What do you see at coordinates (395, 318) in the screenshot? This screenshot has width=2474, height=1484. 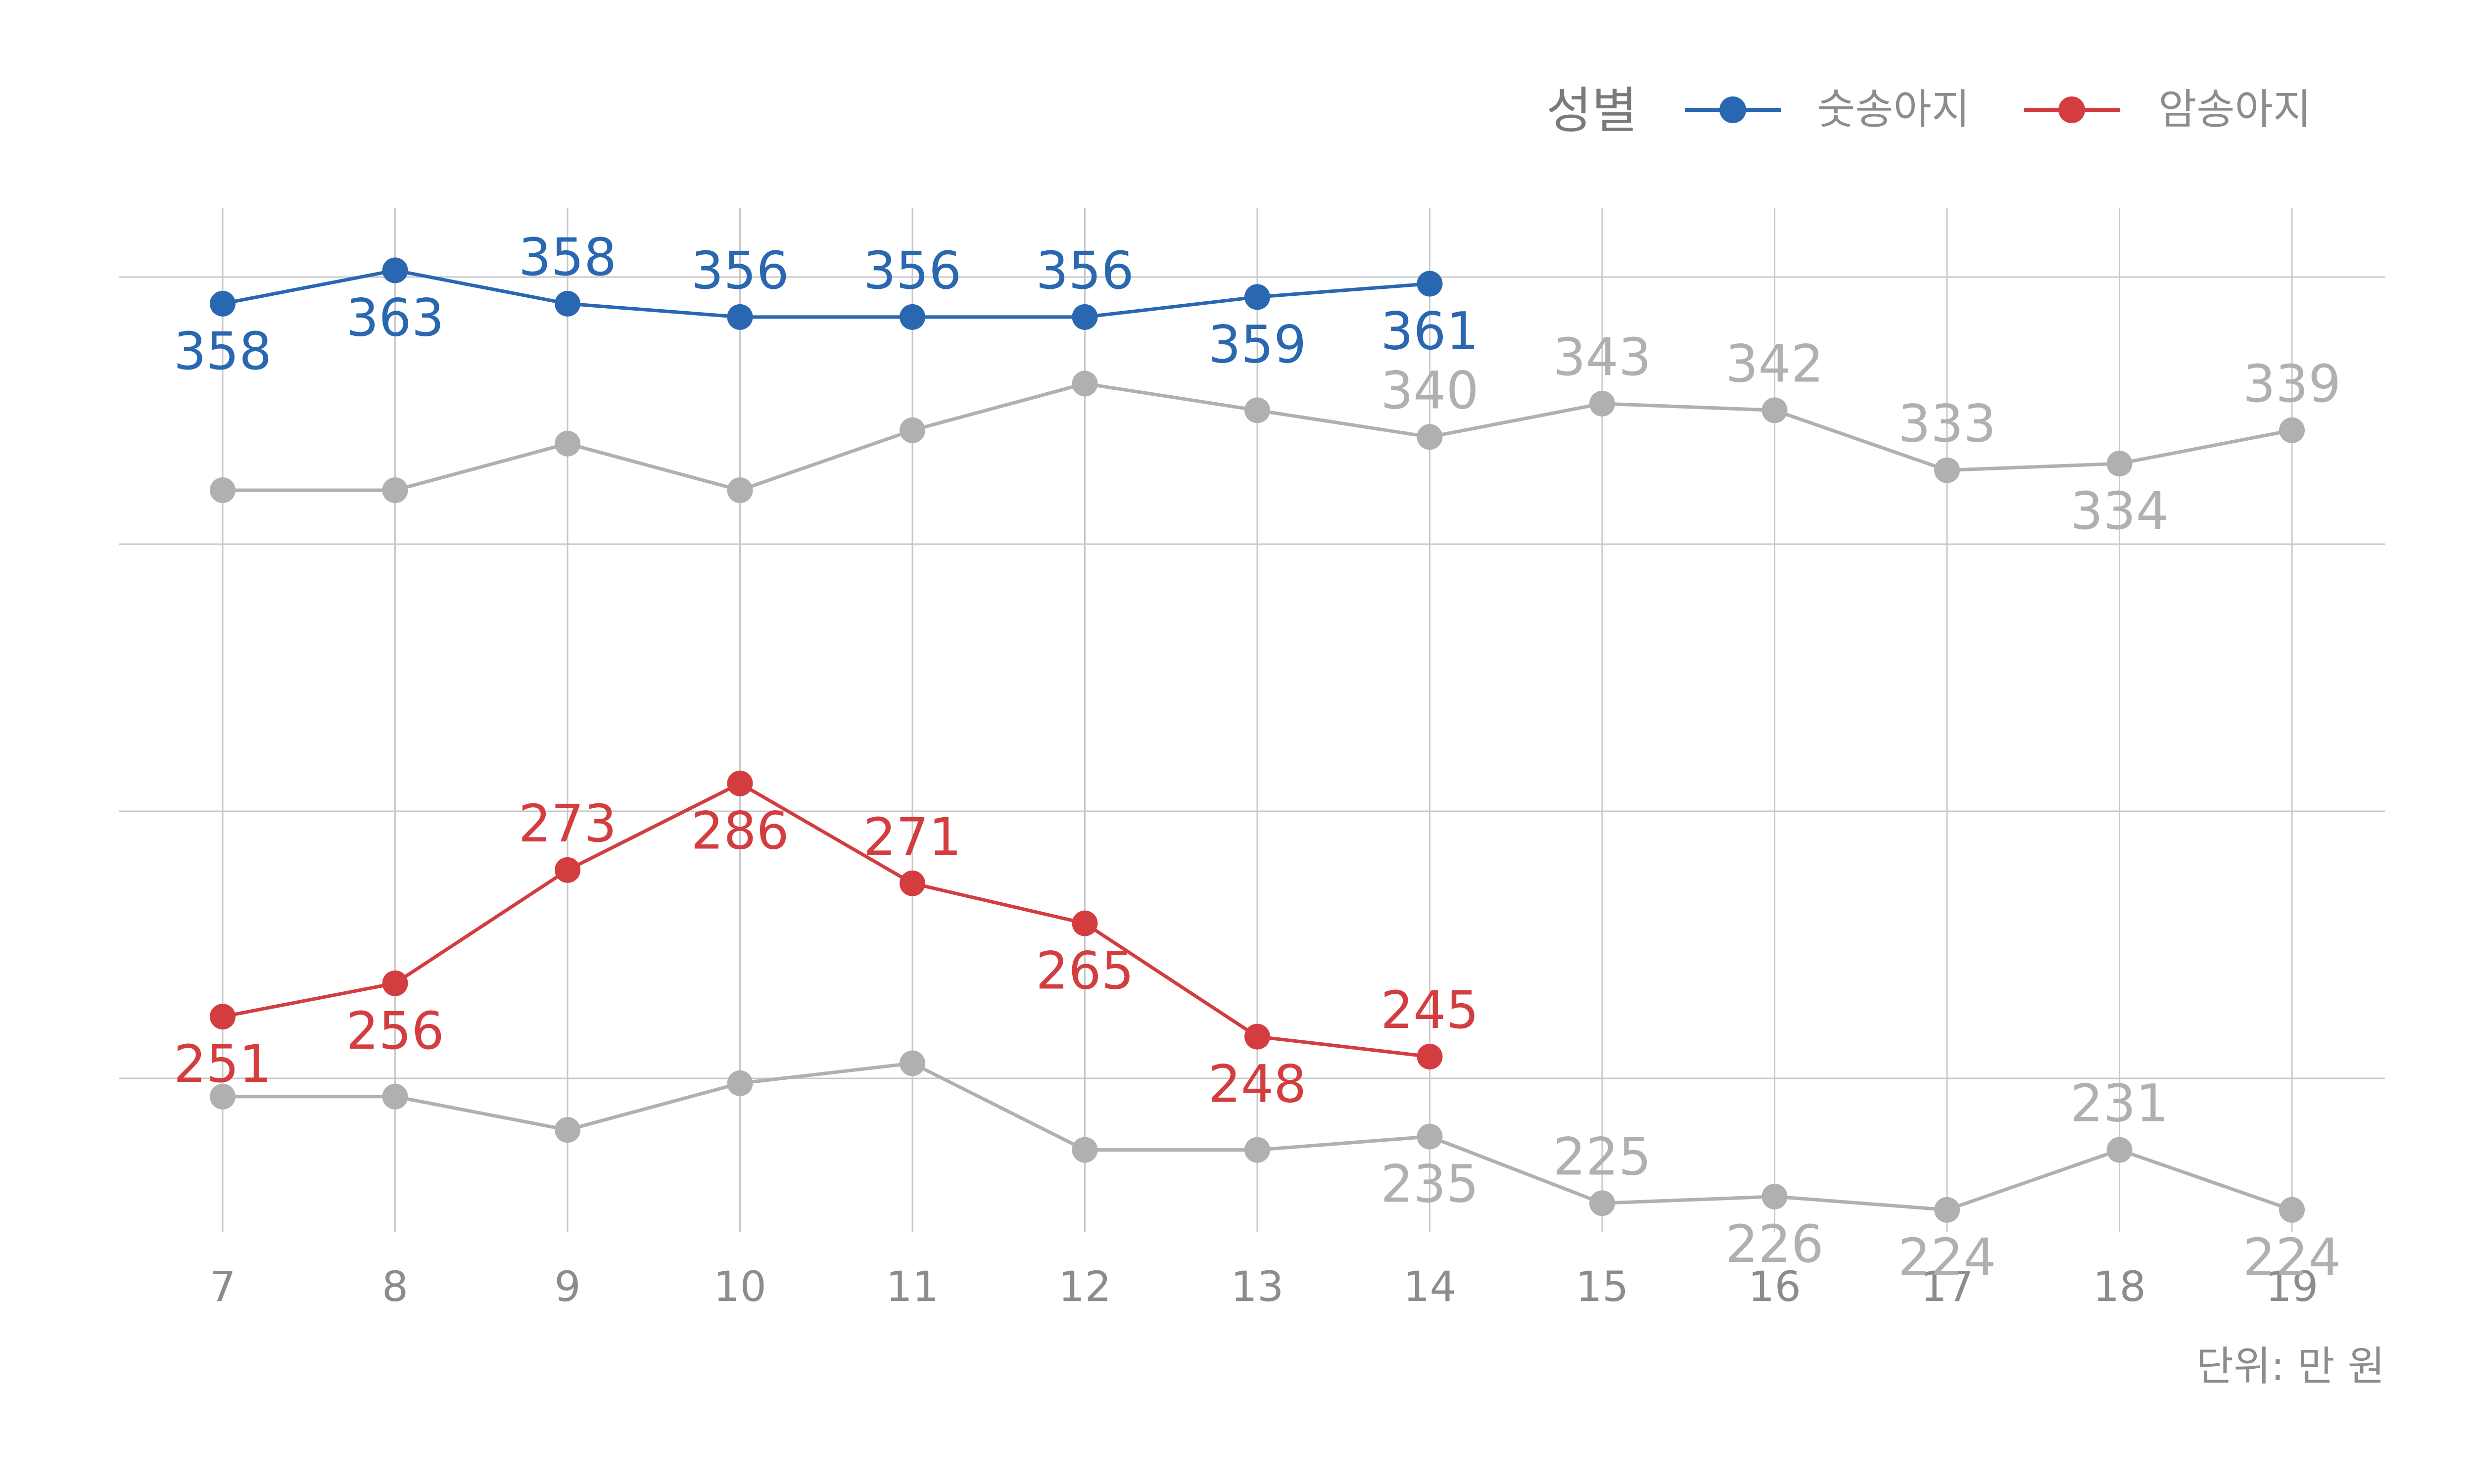 I see `data-label: 363` at bounding box center [395, 318].